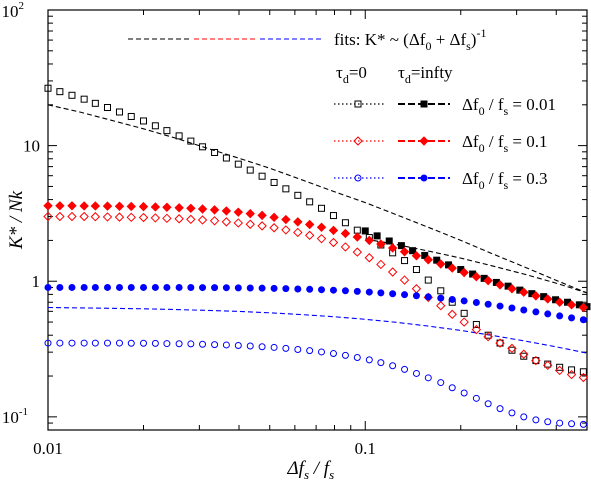 This screenshot has height=493, width=591. I want to click on y-tick-label: 10, so click(31, 146).